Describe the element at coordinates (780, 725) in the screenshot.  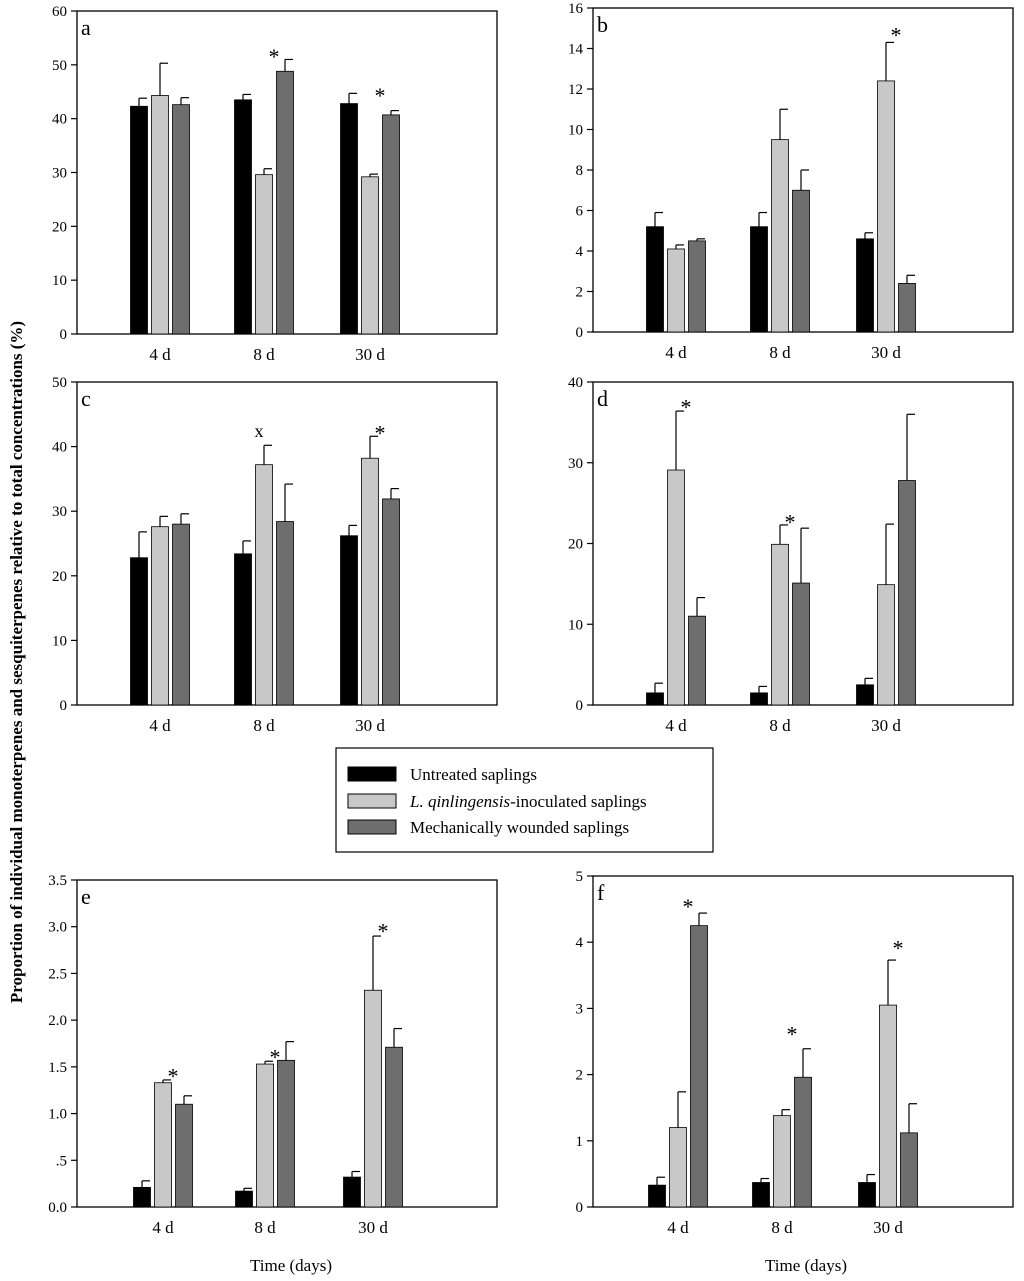
I see `panel-d-xtick-label: 8 d` at that location.